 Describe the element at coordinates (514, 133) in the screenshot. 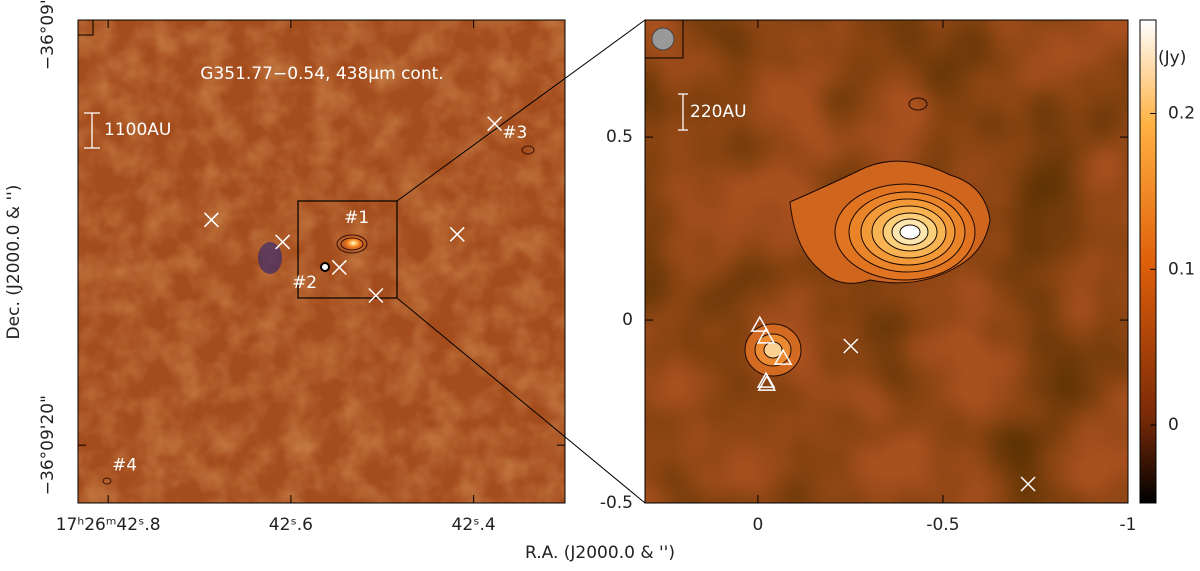

I see `source-label: #3` at that location.